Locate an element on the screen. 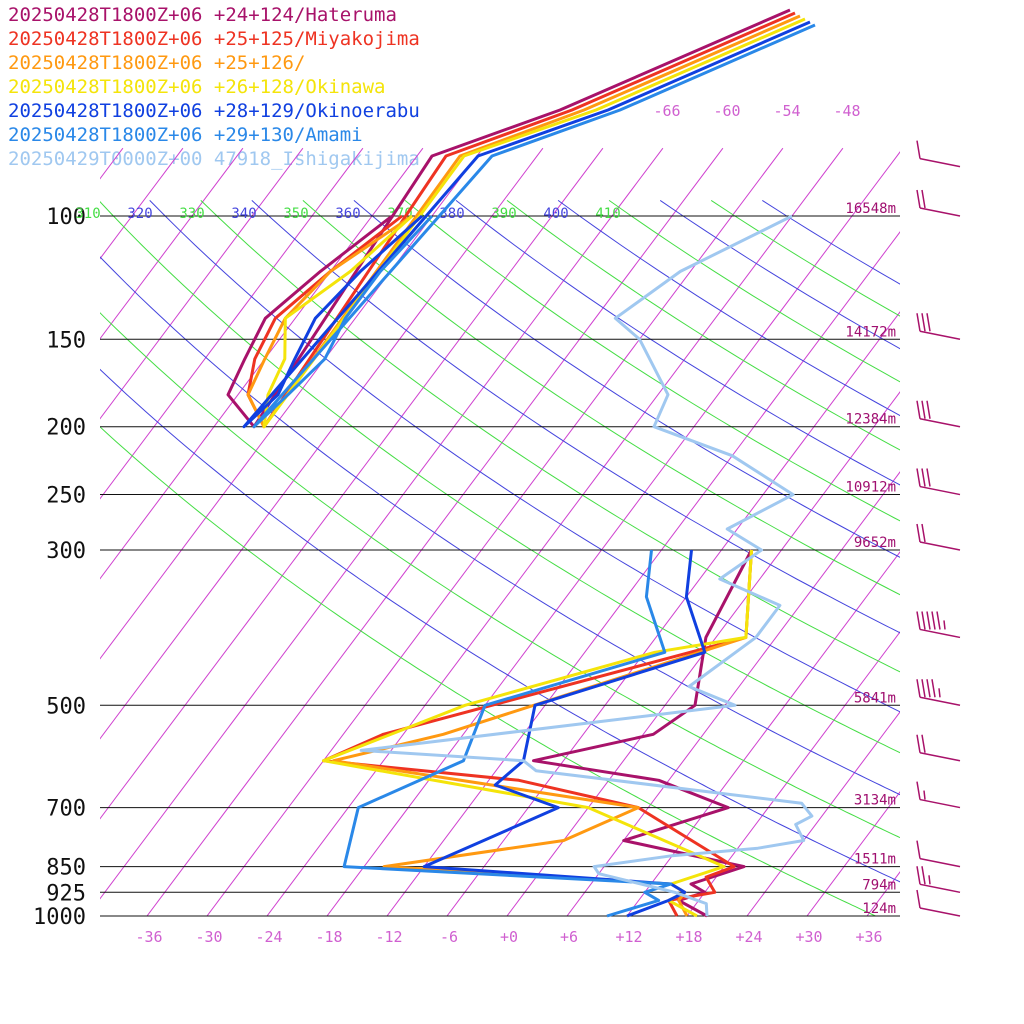 The height and width of the screenshot is (1024, 1024). temperature-tick-label: +30 is located at coordinates (808, 937).